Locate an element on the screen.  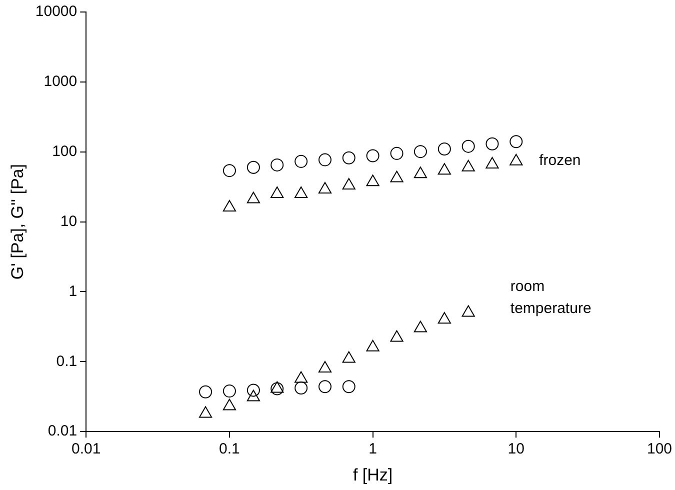
y-tick-label: 100 is located at coordinates (65, 151).